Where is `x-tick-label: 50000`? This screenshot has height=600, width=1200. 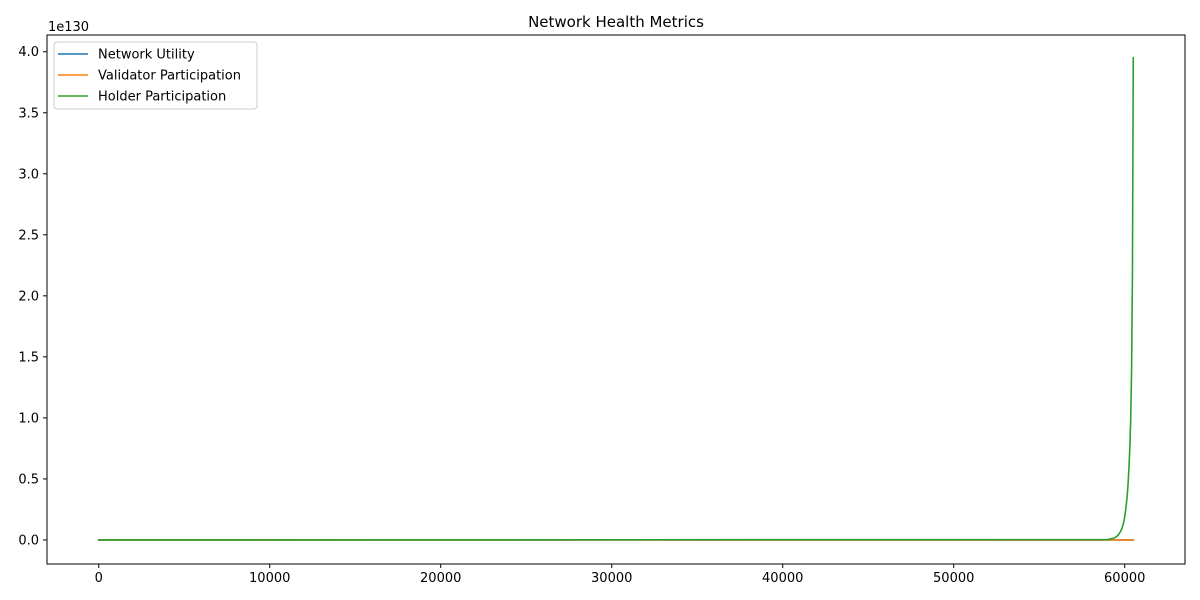 x-tick-label: 50000 is located at coordinates (953, 578).